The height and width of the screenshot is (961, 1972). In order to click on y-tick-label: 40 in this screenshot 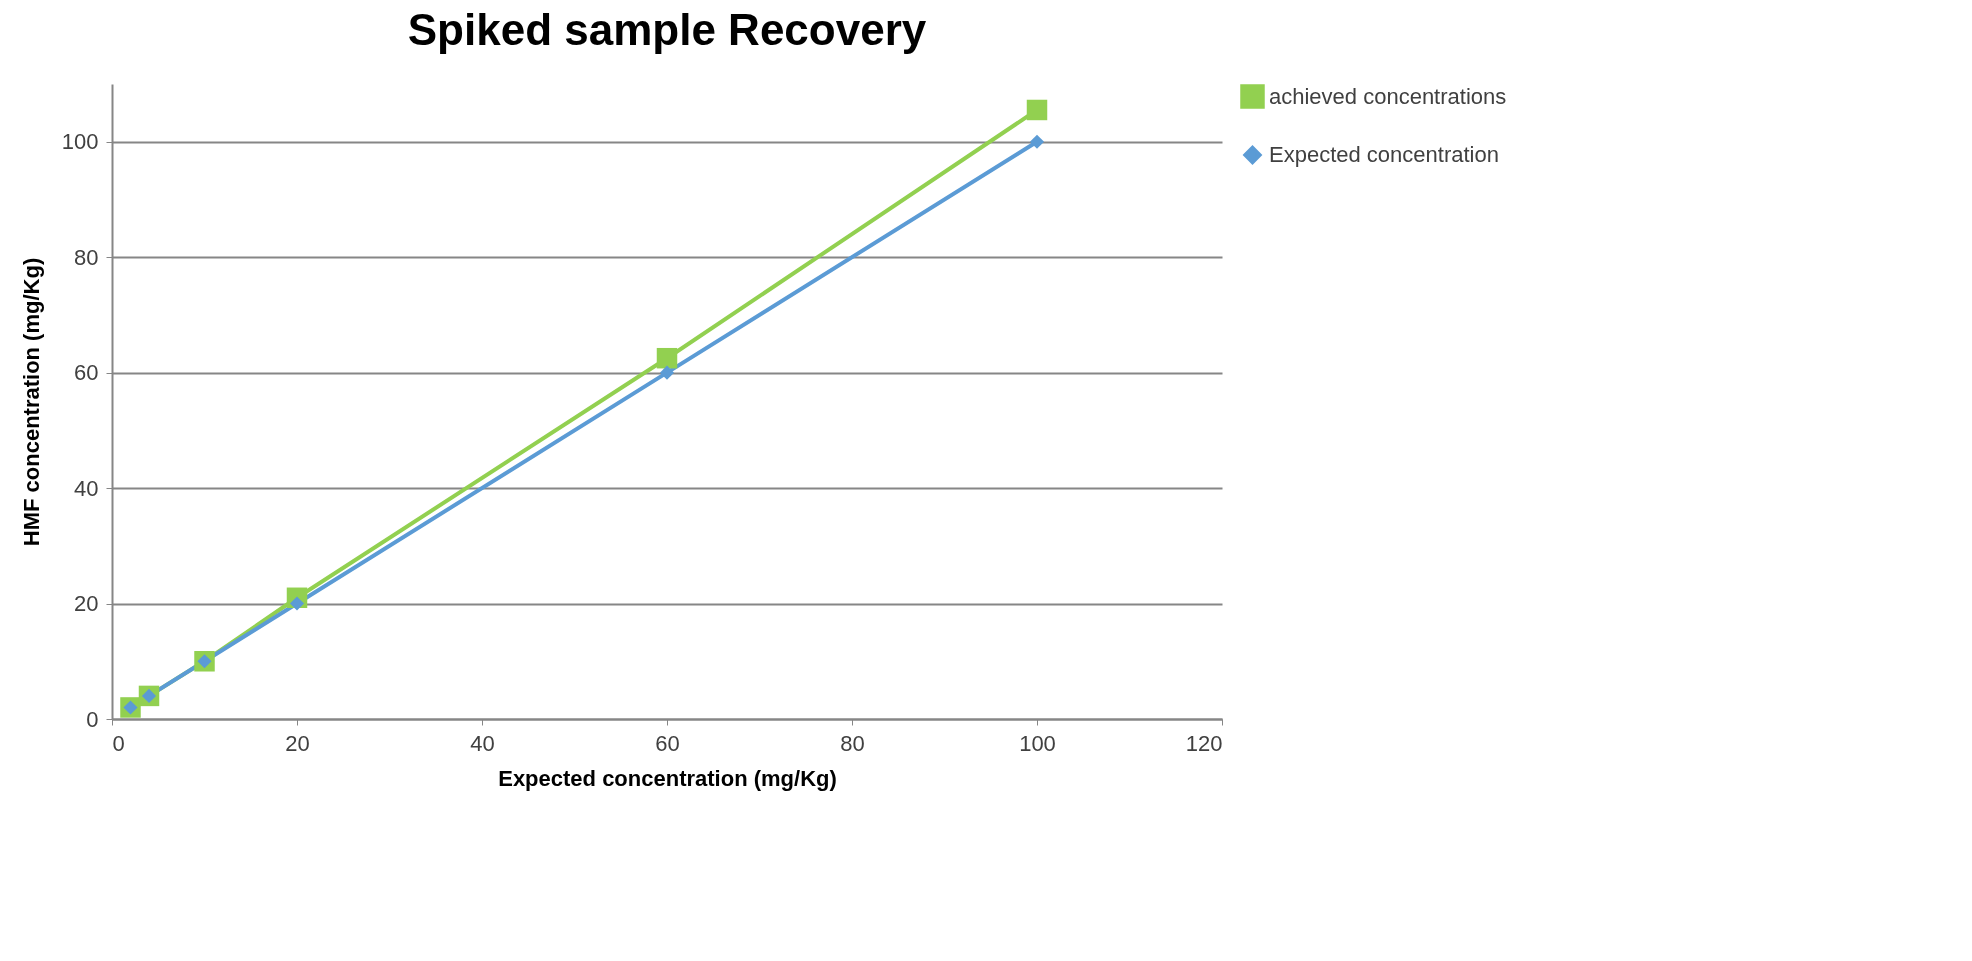, I will do `click(86, 488)`.